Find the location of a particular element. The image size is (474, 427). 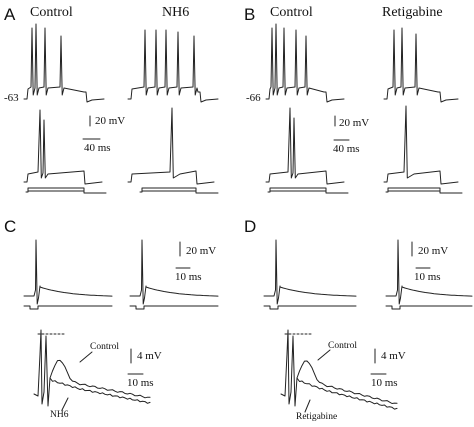

panel-d-scale-voltage: 20 mV is located at coordinates (433, 251).